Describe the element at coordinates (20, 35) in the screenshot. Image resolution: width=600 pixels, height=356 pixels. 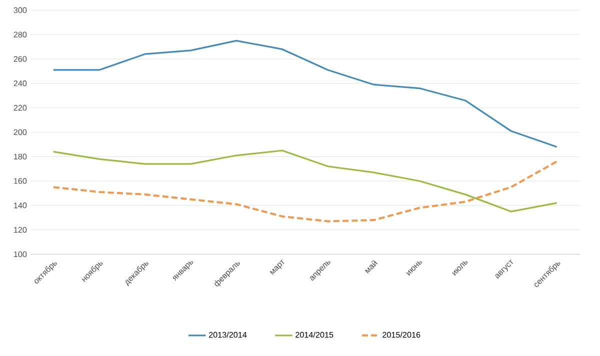
I see `y-tick-label: 280` at that location.